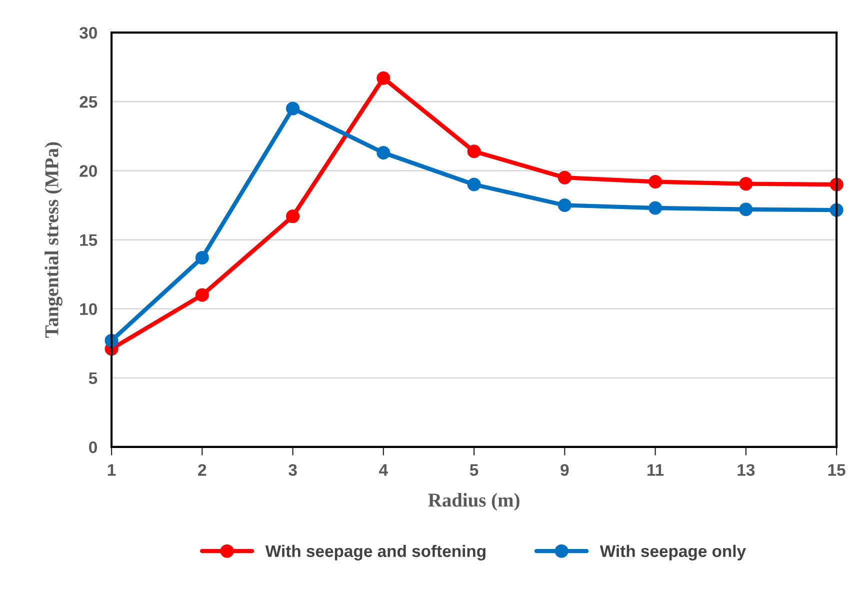 The width and height of the screenshot is (858, 592). What do you see at coordinates (93, 447) in the screenshot?
I see `y-tick-label: 0` at bounding box center [93, 447].